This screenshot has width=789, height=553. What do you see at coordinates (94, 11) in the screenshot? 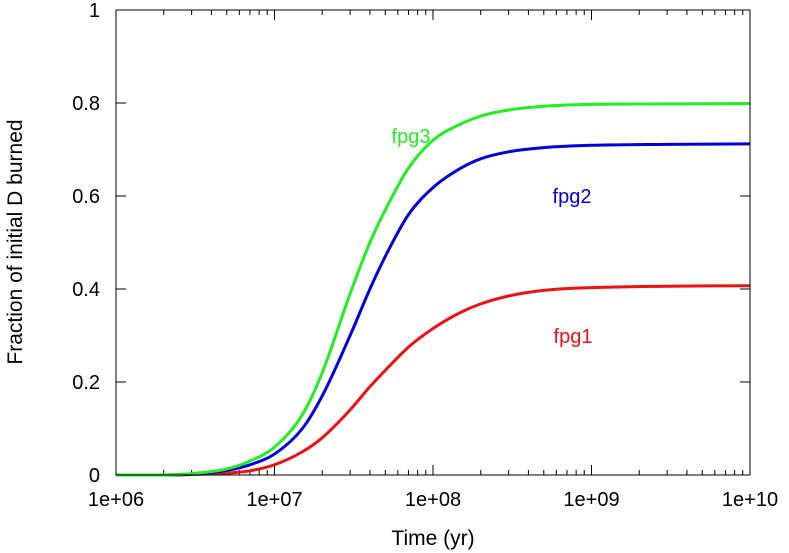
I see `y-tick-label: 1` at bounding box center [94, 11].